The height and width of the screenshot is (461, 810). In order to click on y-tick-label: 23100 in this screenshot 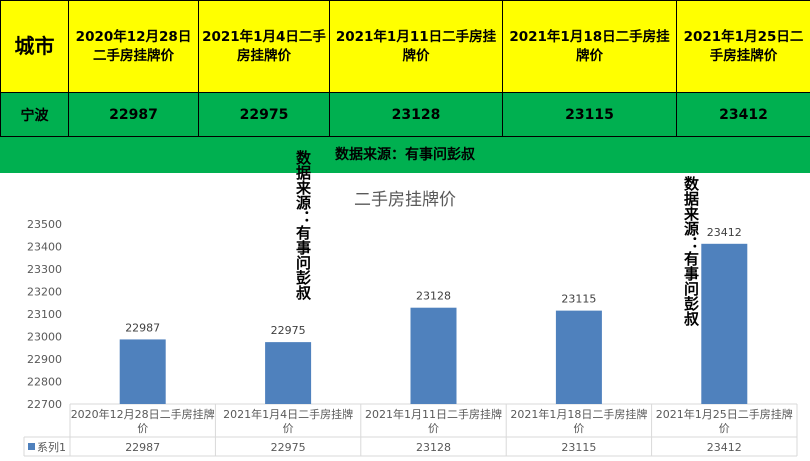, I will do `click(44, 314)`.